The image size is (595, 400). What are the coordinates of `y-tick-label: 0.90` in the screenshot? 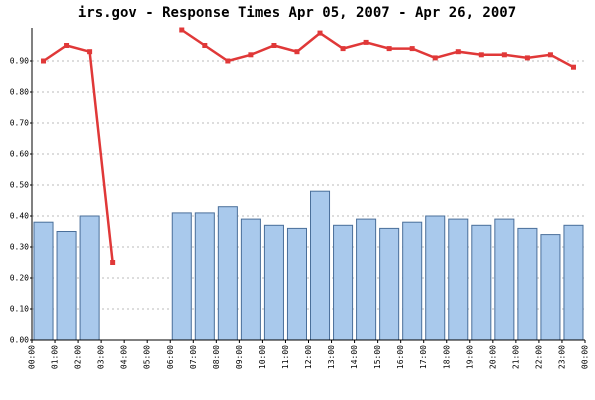 It's located at (19, 61).